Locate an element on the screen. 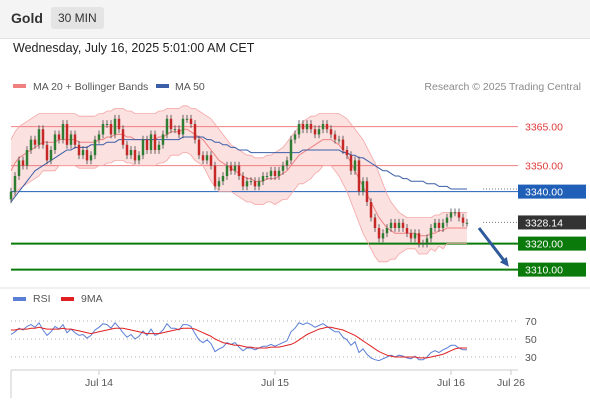 The height and width of the screenshot is (400, 590). ma50-level-label: 3340.00 is located at coordinates (544, 193).